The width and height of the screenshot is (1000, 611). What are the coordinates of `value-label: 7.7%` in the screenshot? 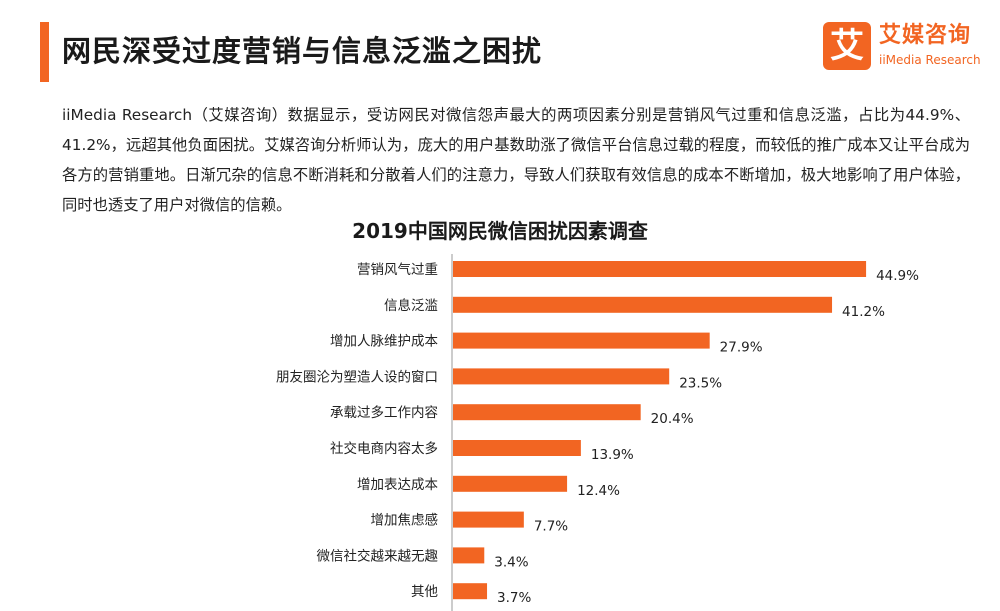 It's located at (551, 527).